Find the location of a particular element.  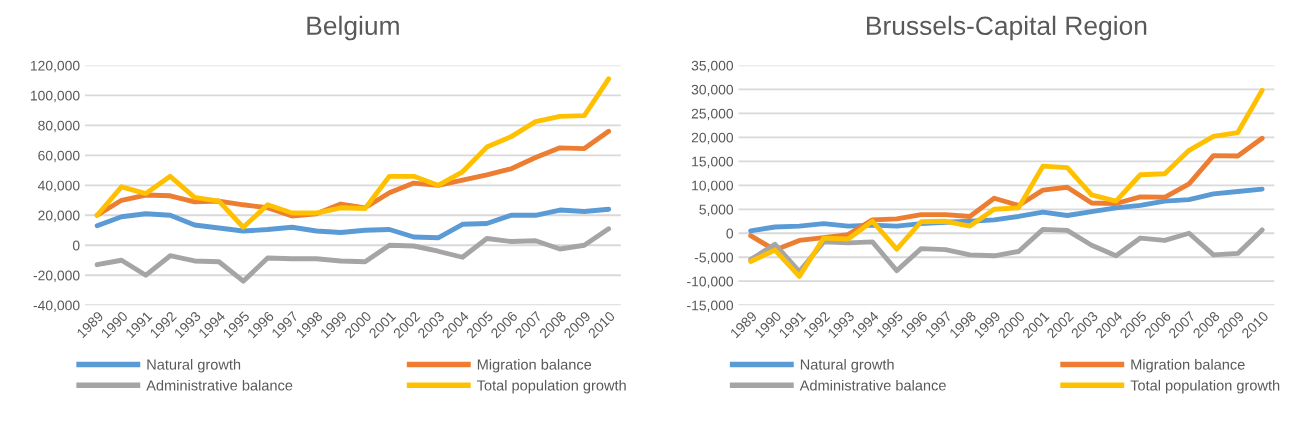

y-tick-label: 120,000 is located at coordinates (55, 66).